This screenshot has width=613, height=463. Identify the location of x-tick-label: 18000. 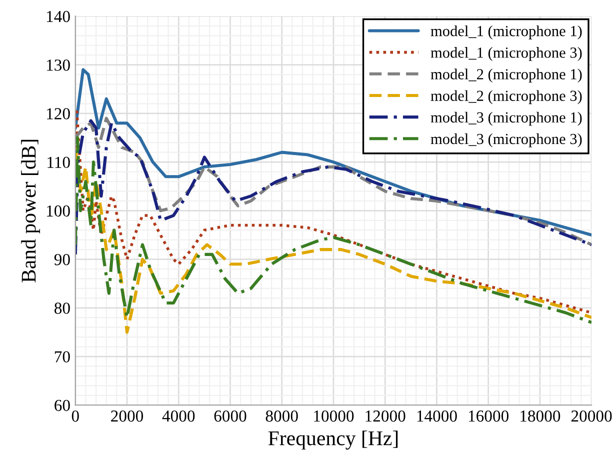
(540, 416).